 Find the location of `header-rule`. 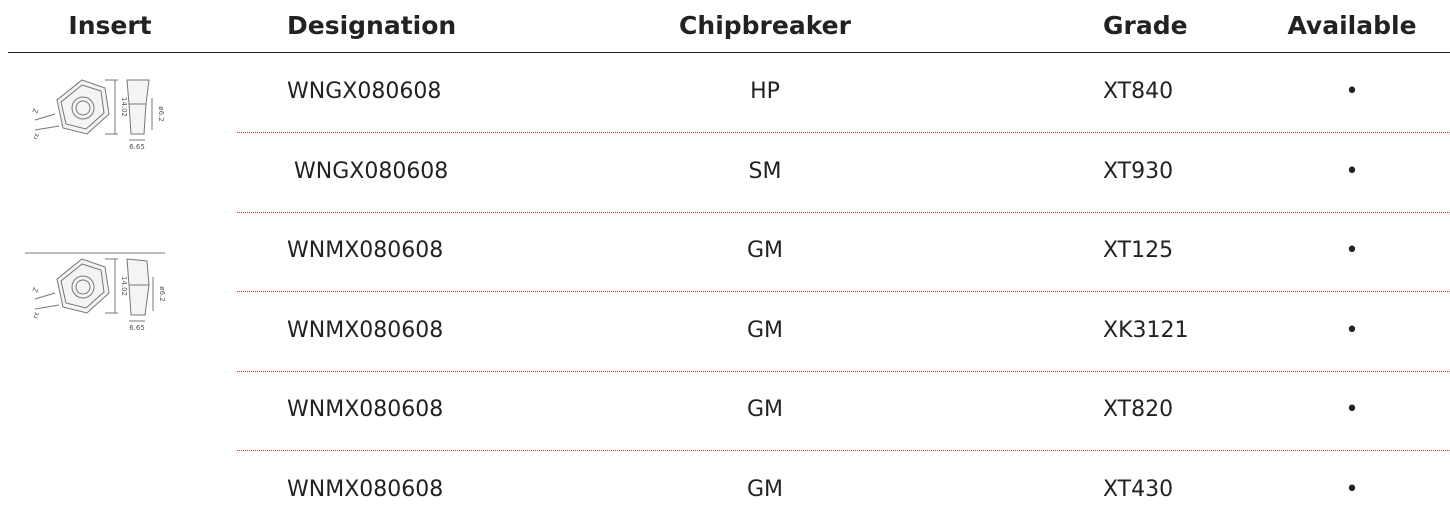

header-rule is located at coordinates (729, 52).